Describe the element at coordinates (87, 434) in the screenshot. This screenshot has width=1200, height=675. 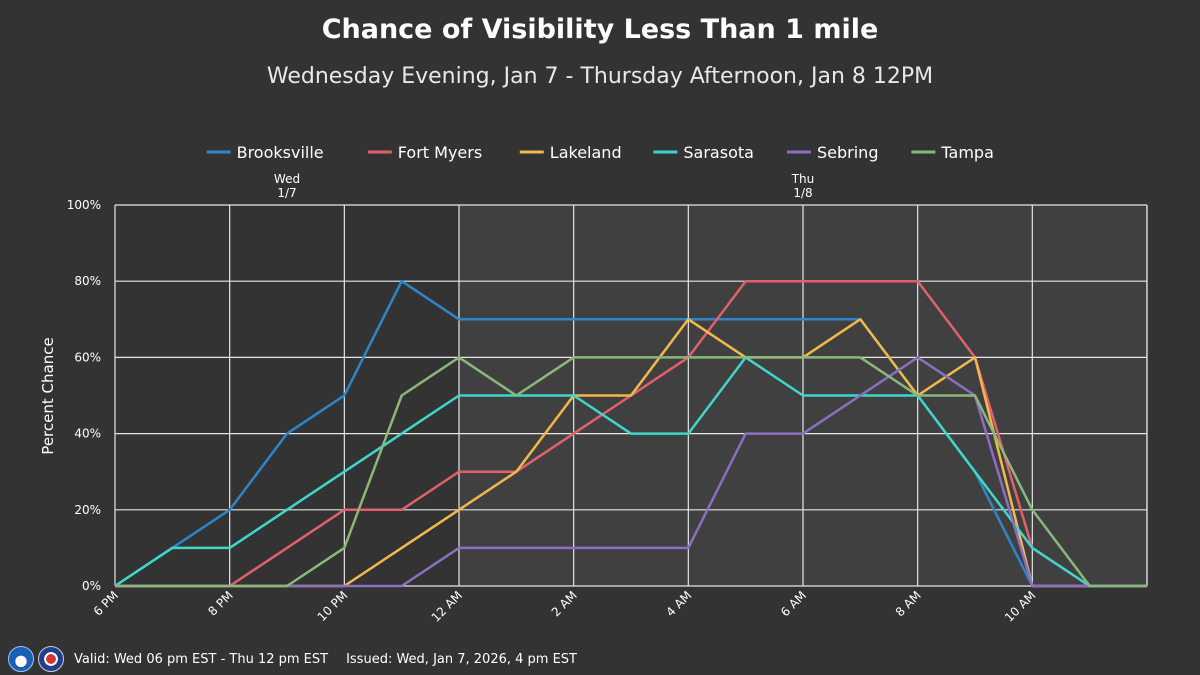
I see `y-tick-label: 40%` at that location.